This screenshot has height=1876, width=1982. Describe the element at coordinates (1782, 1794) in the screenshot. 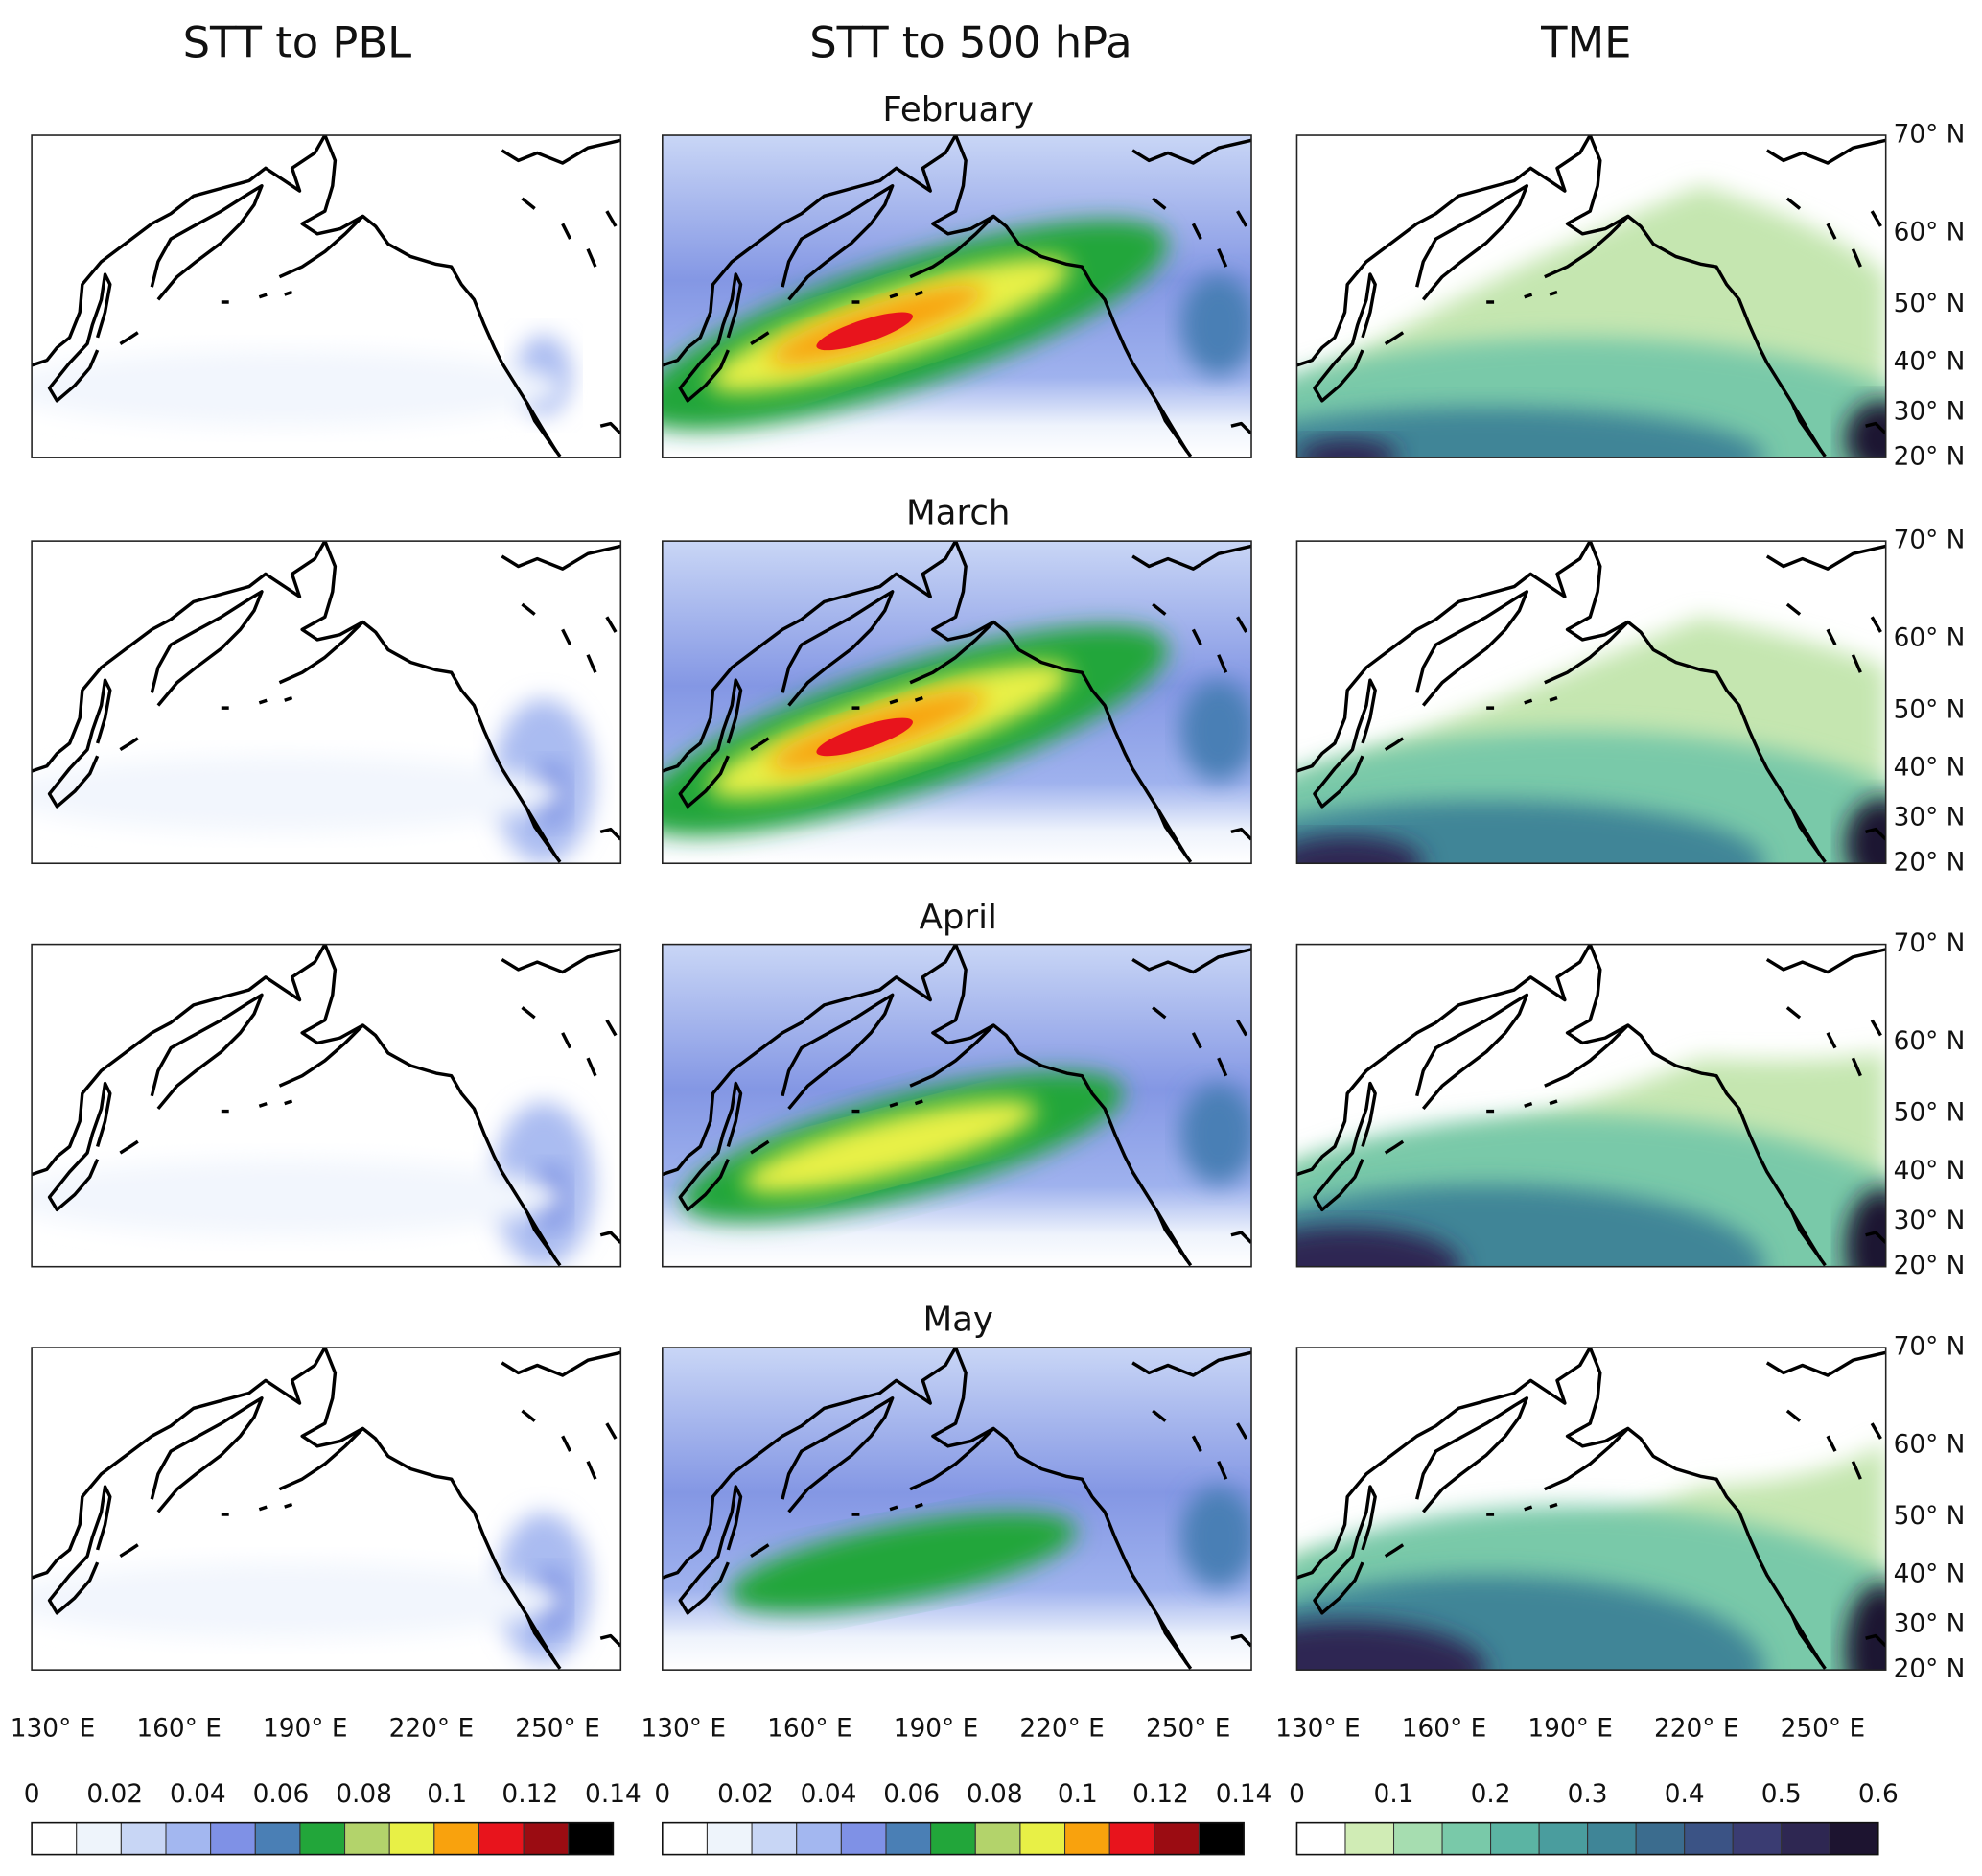

I see `colorbar-tick-label: 0.5` at that location.